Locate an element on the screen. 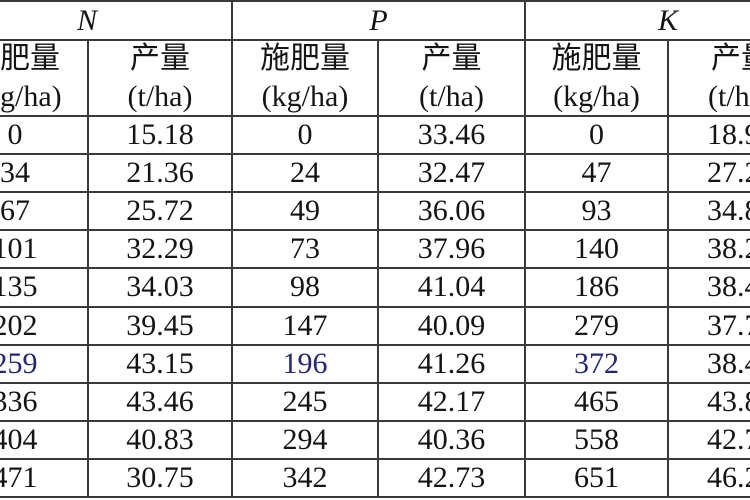 The width and height of the screenshot is (750, 500). table-cell-k-yield: 34.8 is located at coordinates (728, 211).